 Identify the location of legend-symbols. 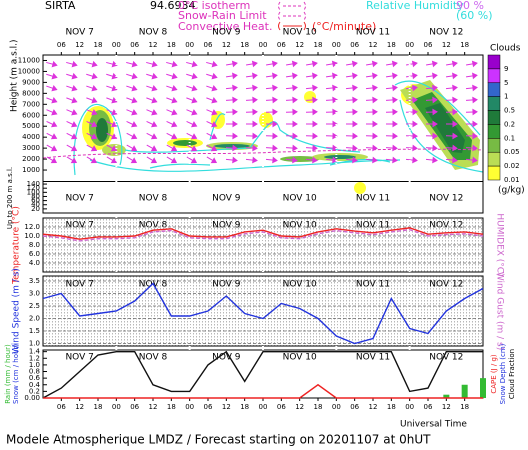
(292, 16).